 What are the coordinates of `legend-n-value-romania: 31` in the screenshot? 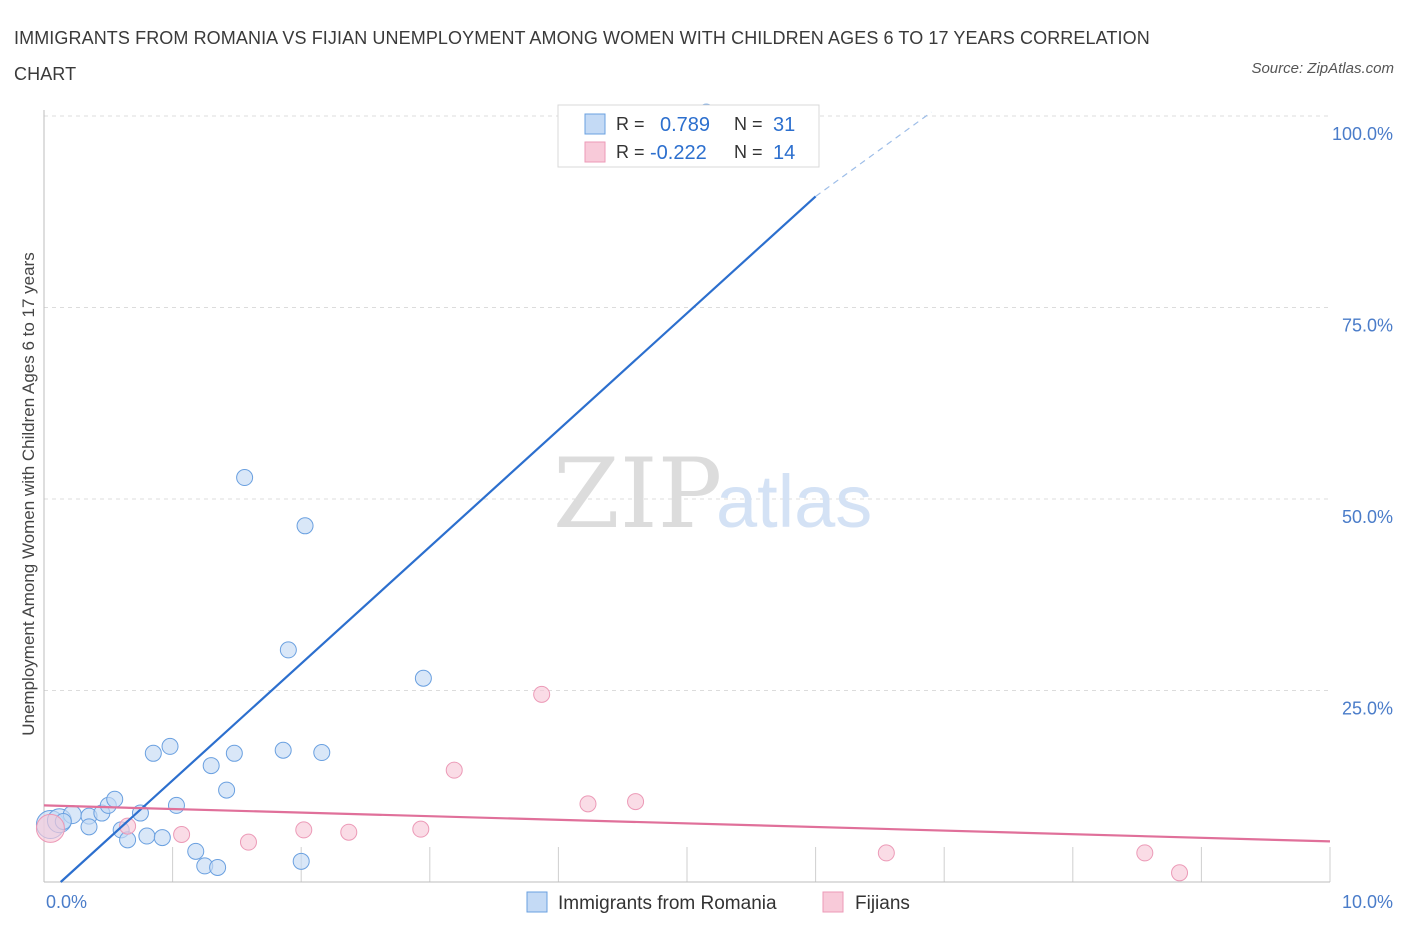 It's located at (784, 125).